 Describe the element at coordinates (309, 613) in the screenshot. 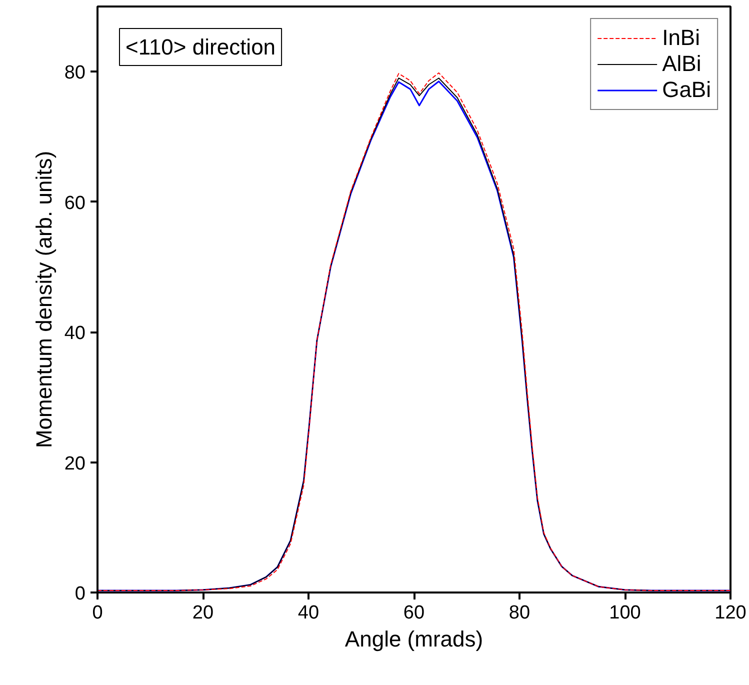

I see `x-tick-label: 40` at that location.